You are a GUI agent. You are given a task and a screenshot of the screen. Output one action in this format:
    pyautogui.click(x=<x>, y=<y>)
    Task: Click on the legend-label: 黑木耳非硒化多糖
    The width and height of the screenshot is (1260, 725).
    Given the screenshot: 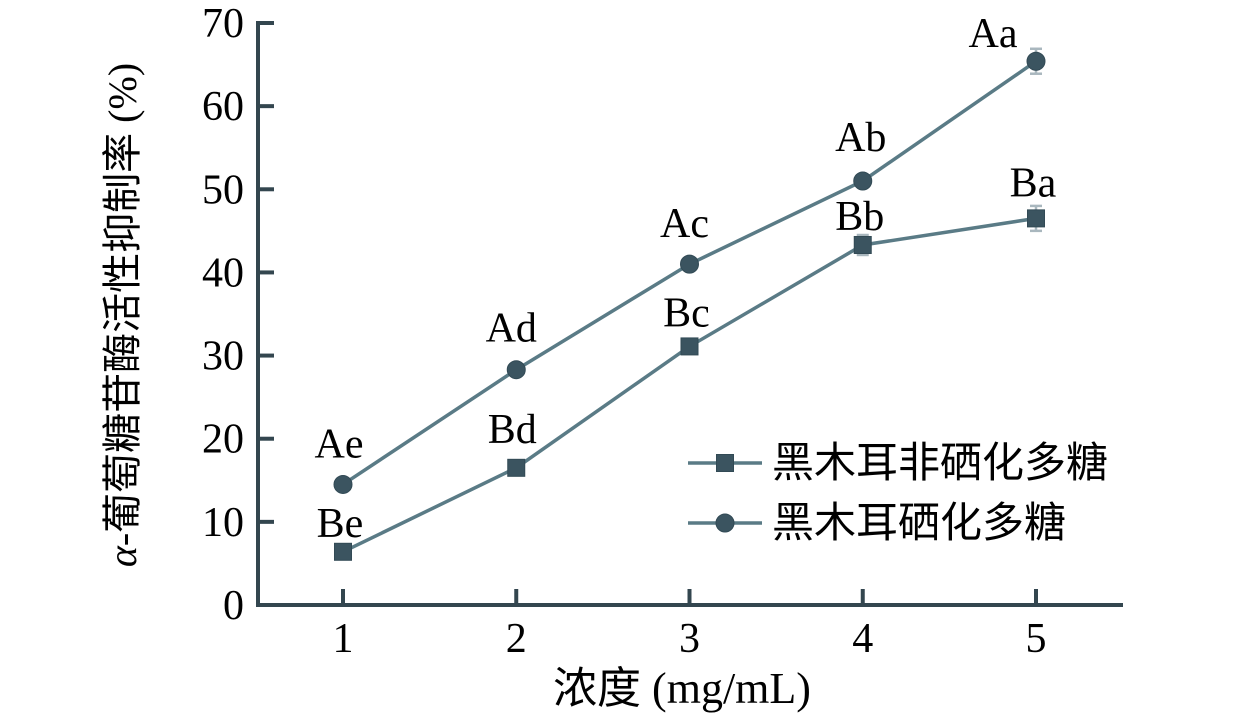 What is the action you would take?
    pyautogui.click(x=940, y=464)
    